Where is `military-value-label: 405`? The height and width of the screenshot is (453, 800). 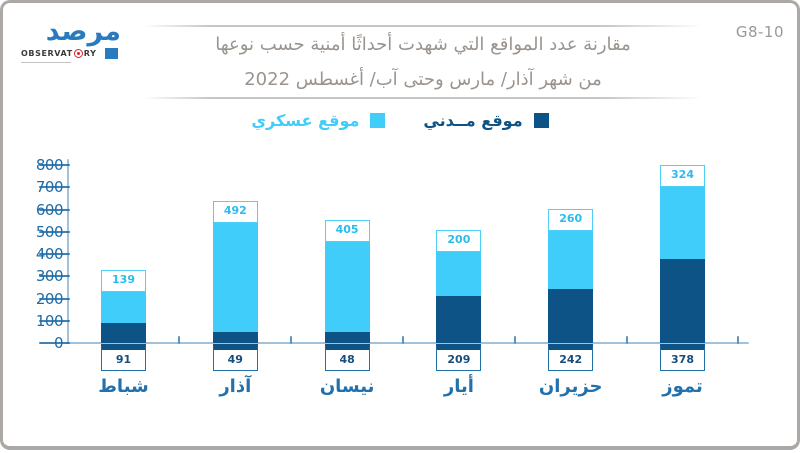 military-value-label: 405 is located at coordinates (347, 231).